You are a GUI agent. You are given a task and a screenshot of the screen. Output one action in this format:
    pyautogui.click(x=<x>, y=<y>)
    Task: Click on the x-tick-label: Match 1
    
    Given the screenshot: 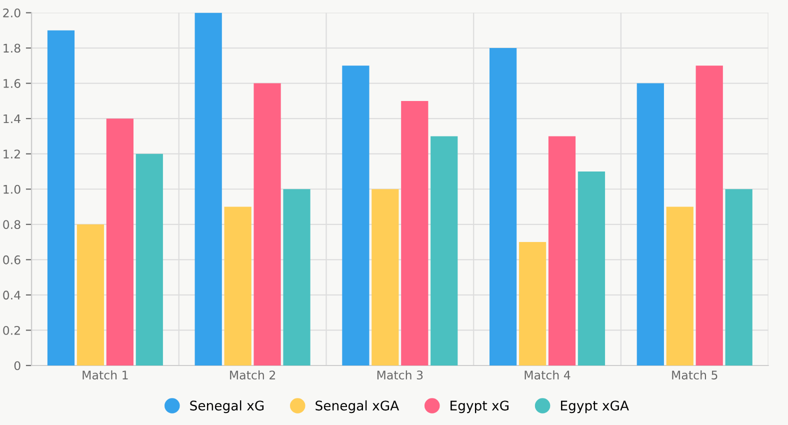 What is the action you would take?
    pyautogui.click(x=105, y=375)
    